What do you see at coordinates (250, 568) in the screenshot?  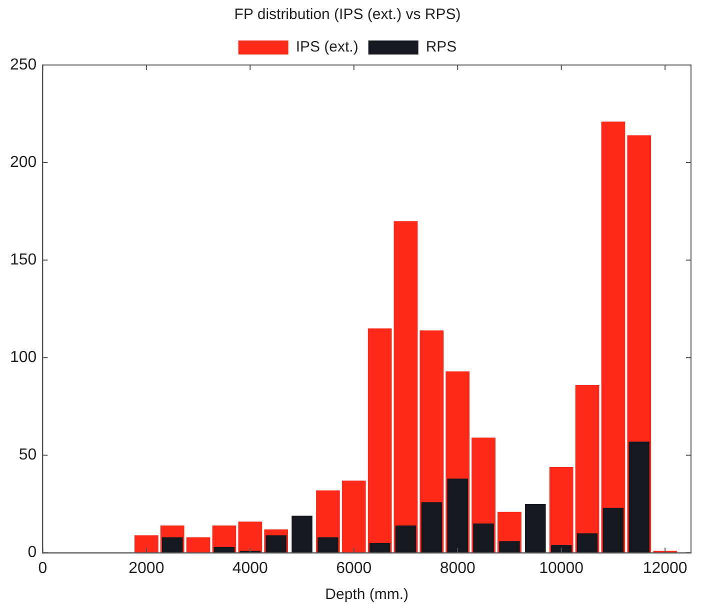 I see `x-tick-label: 4000` at bounding box center [250, 568].